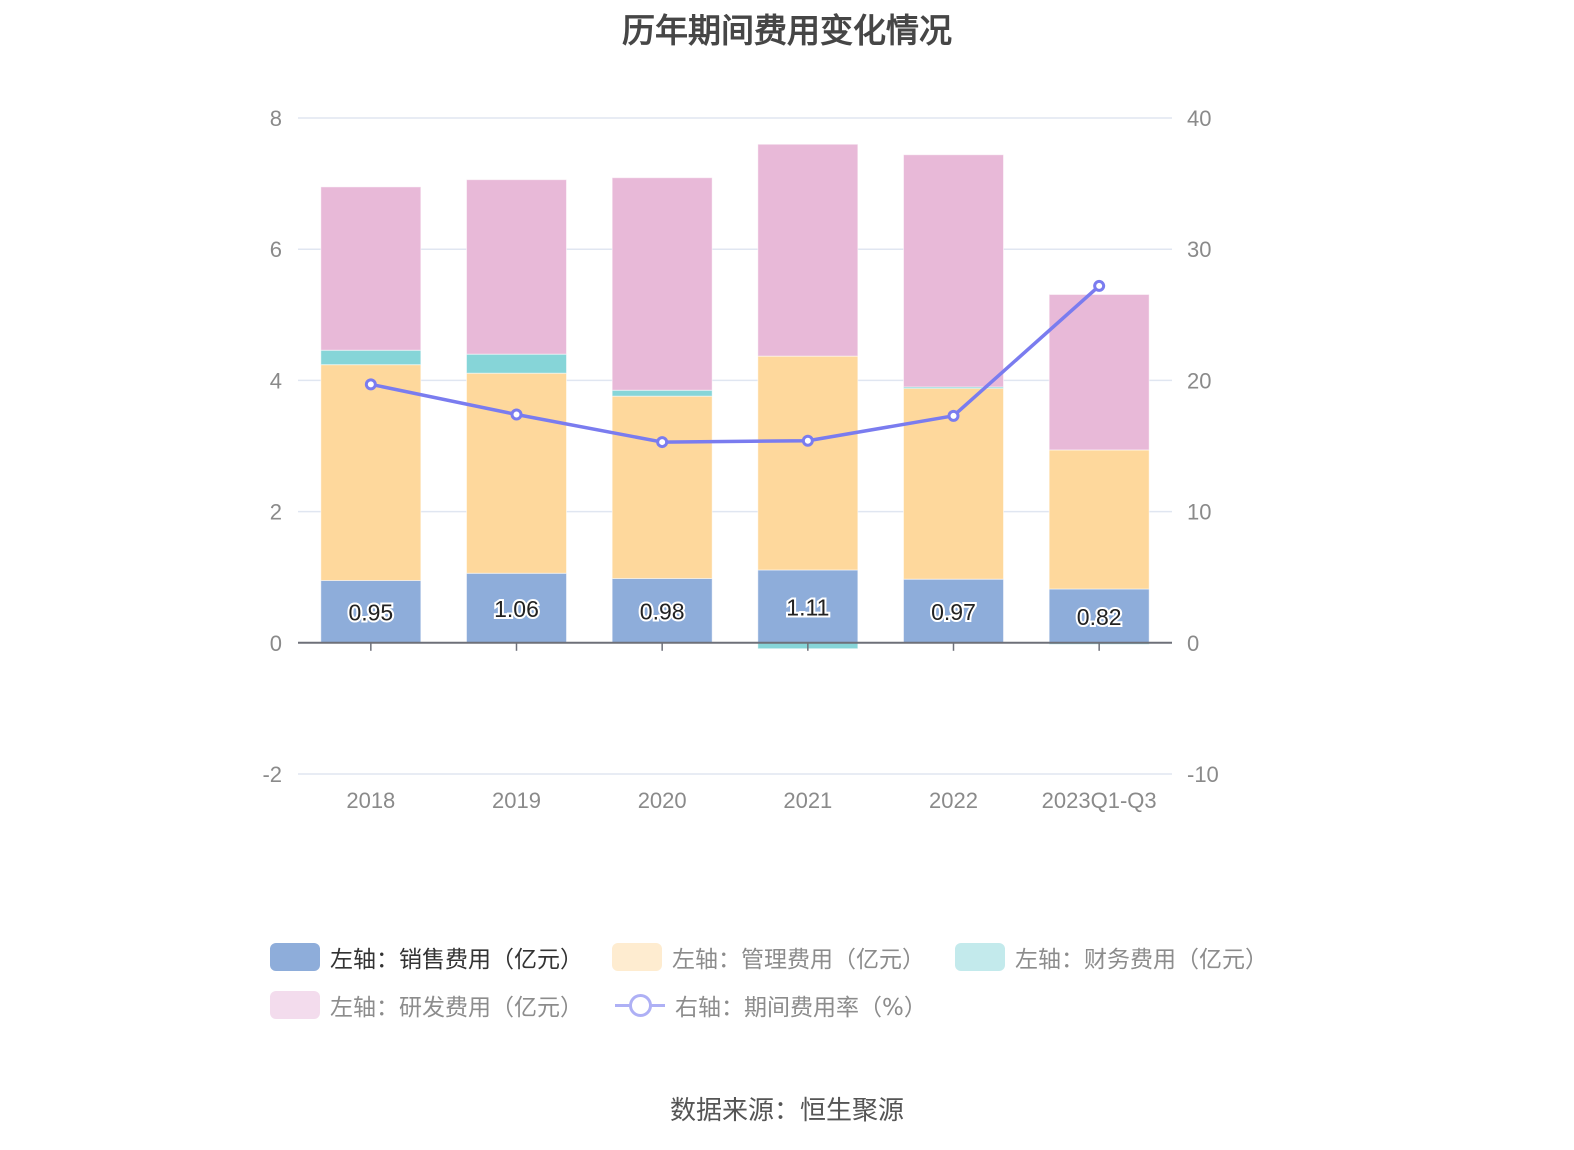  What do you see at coordinates (295, 957) in the screenshot?
I see `legend-swatch-sales` at bounding box center [295, 957].